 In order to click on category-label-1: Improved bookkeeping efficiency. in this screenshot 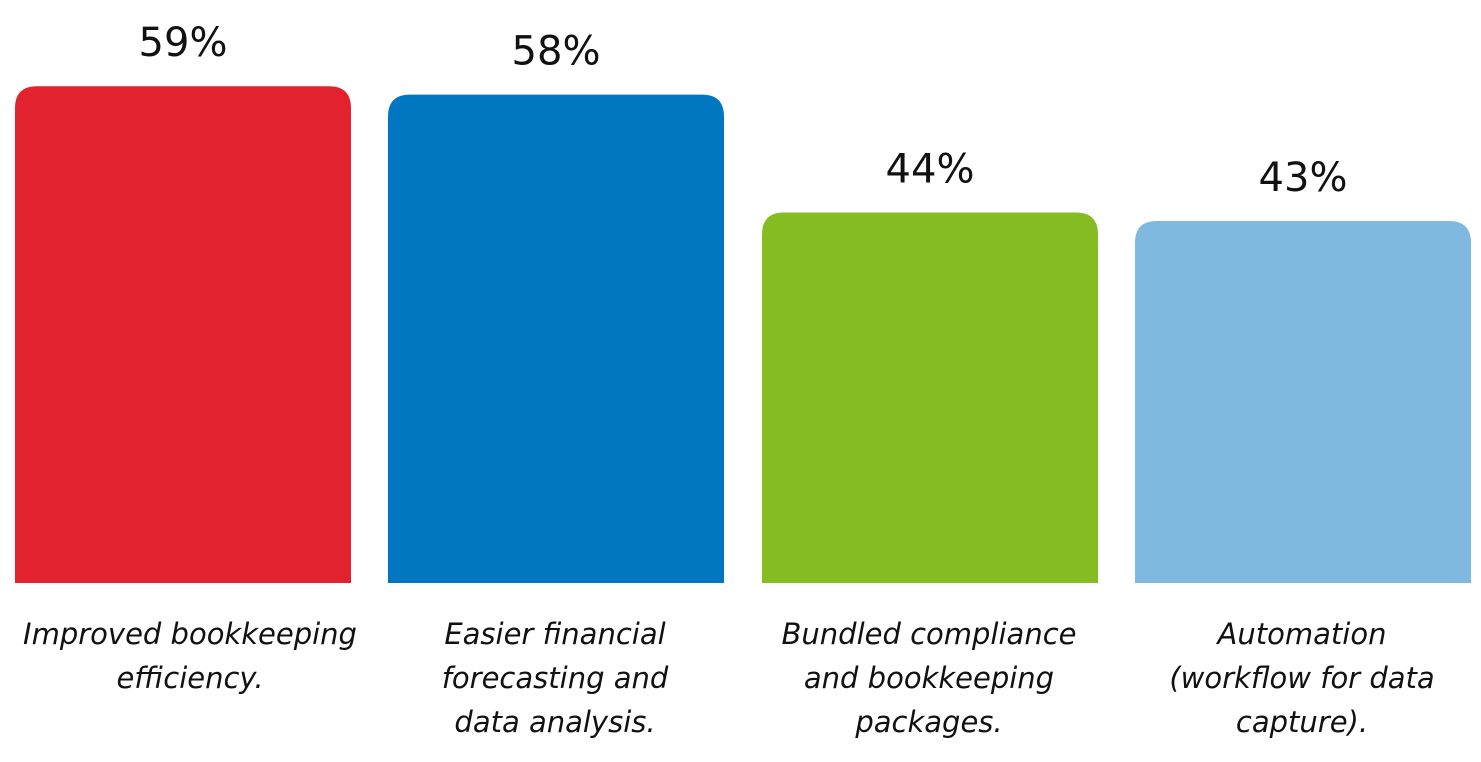, I will do `click(190, 656)`.